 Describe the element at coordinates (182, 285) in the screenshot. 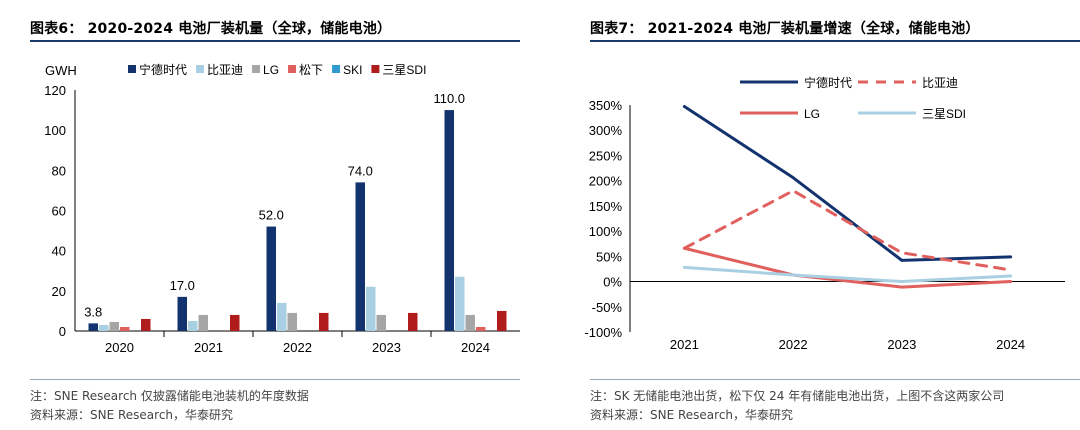

I see `data-label: 17.0` at that location.